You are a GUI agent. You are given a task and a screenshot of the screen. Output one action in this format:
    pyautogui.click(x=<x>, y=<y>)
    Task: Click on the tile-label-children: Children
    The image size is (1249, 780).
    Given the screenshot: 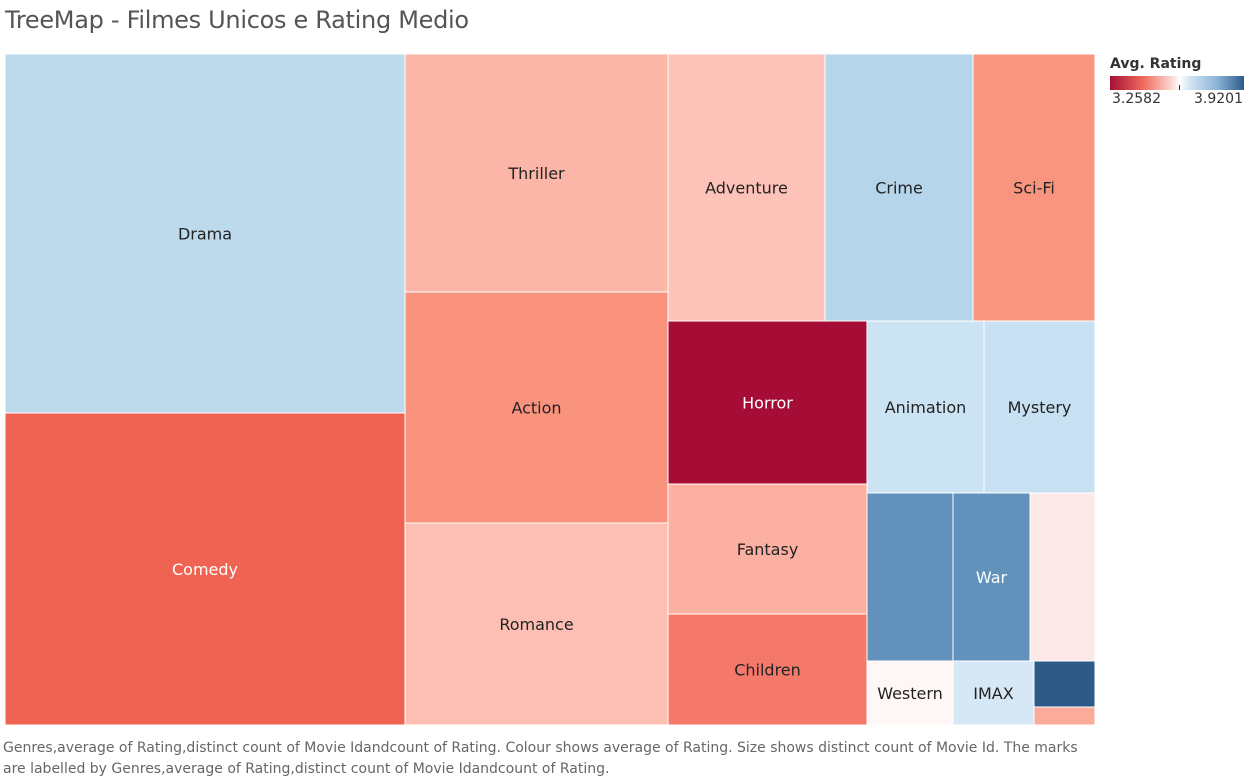 What is the action you would take?
    pyautogui.click(x=767, y=670)
    